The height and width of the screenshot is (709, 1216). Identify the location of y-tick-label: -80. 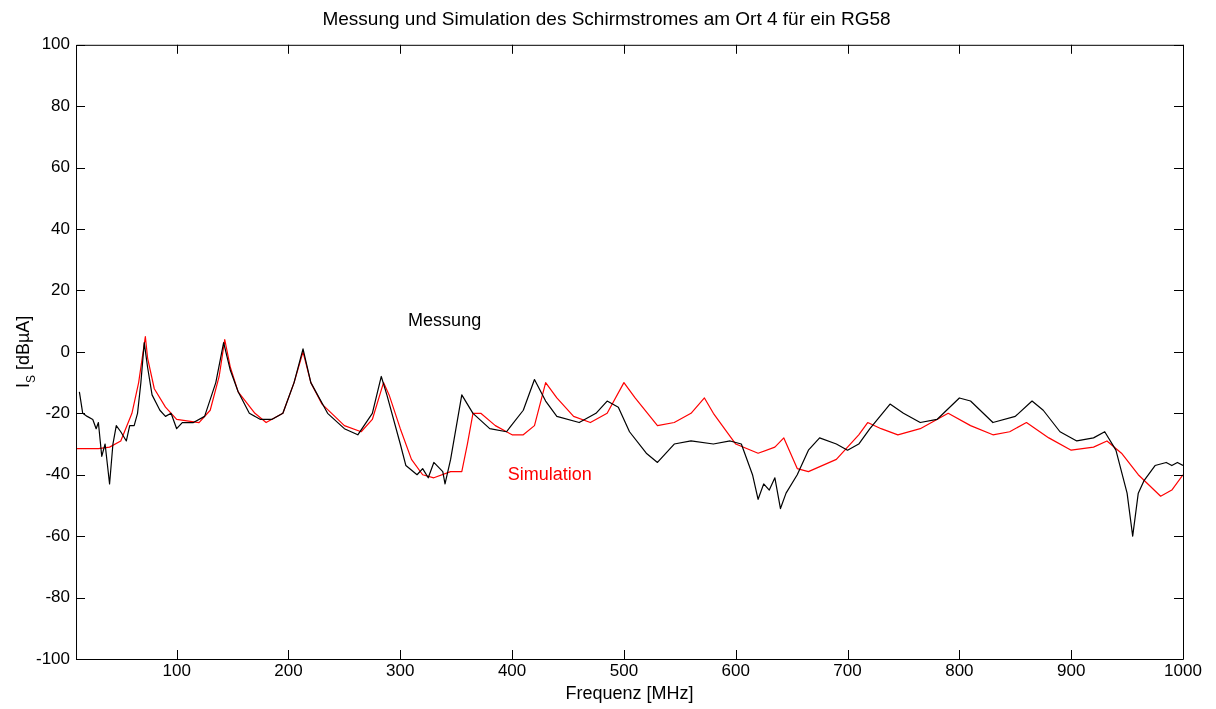
(58, 597).